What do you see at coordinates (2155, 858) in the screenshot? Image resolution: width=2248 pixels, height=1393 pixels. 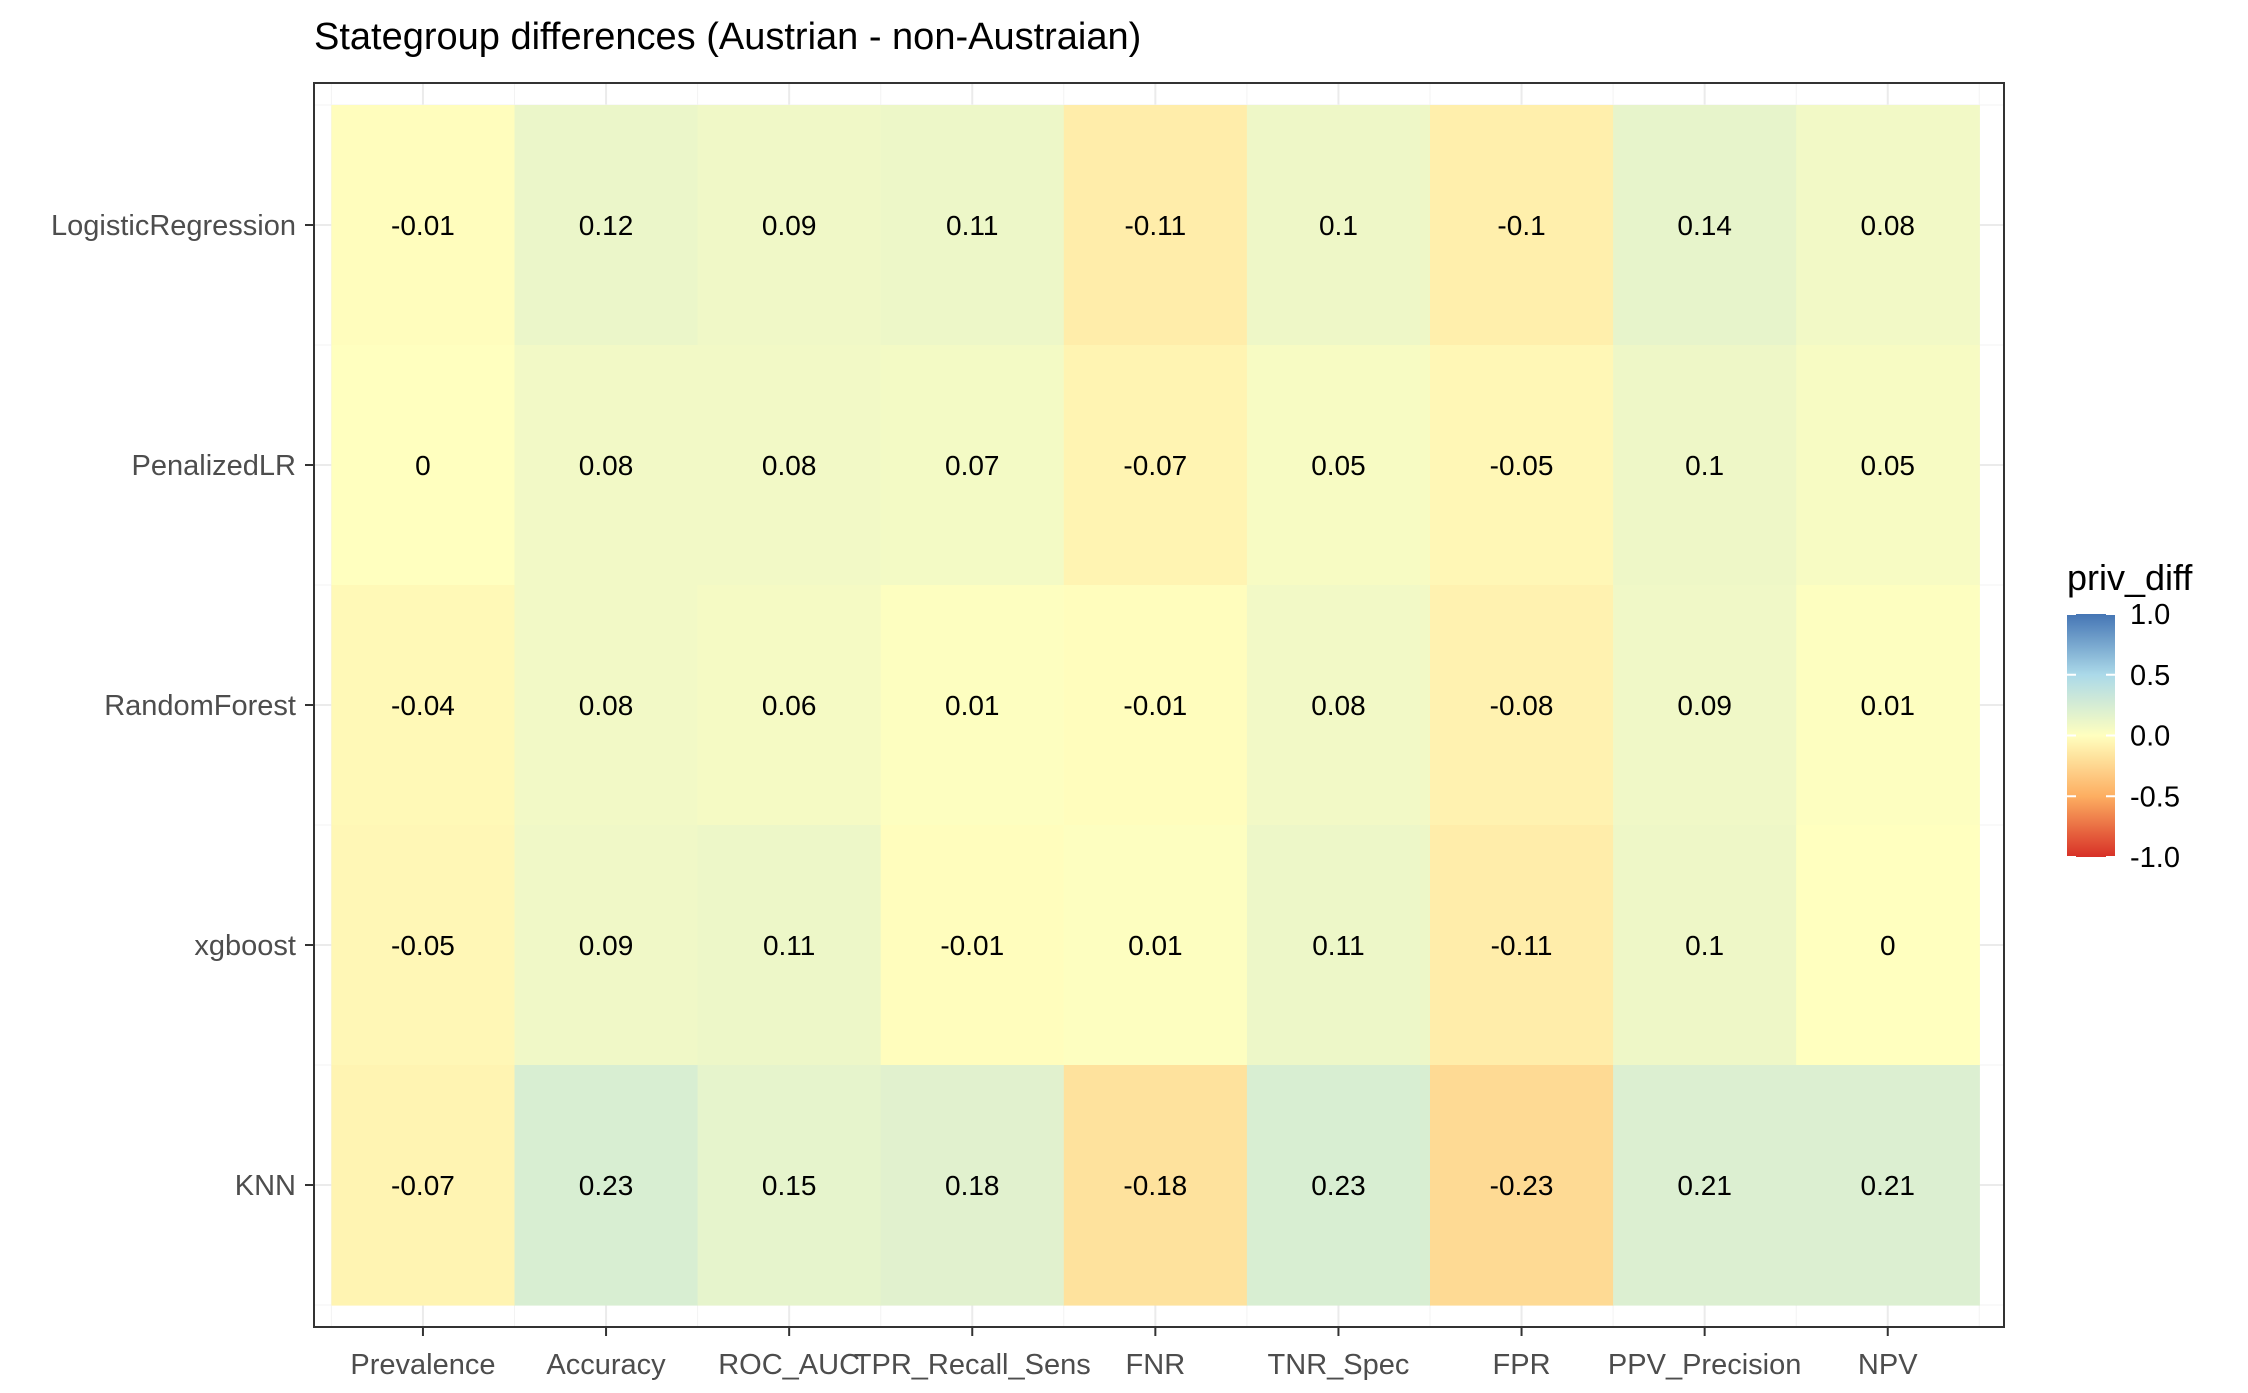 I see `legend-tick-label: -1.0` at bounding box center [2155, 858].